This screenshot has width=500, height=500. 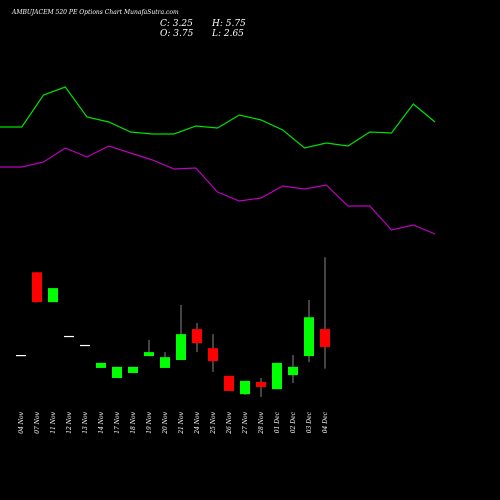 I want to click on x-tick-label: 04 Nov, so click(x=21, y=422).